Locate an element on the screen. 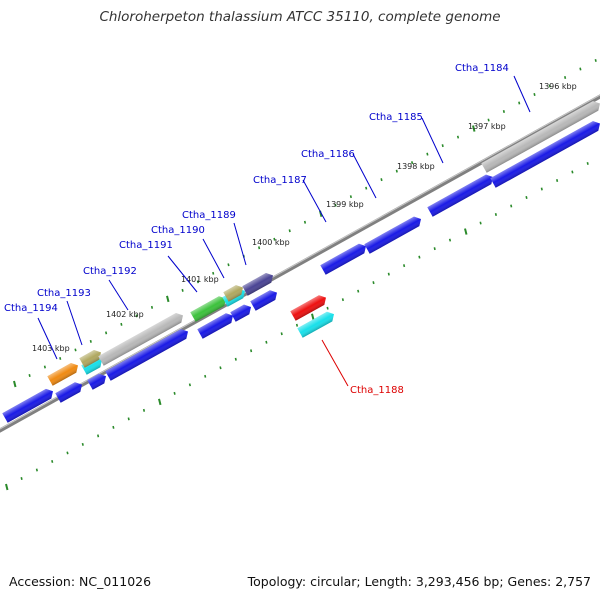  kbp-label: 1400 kbp is located at coordinates (271, 242).